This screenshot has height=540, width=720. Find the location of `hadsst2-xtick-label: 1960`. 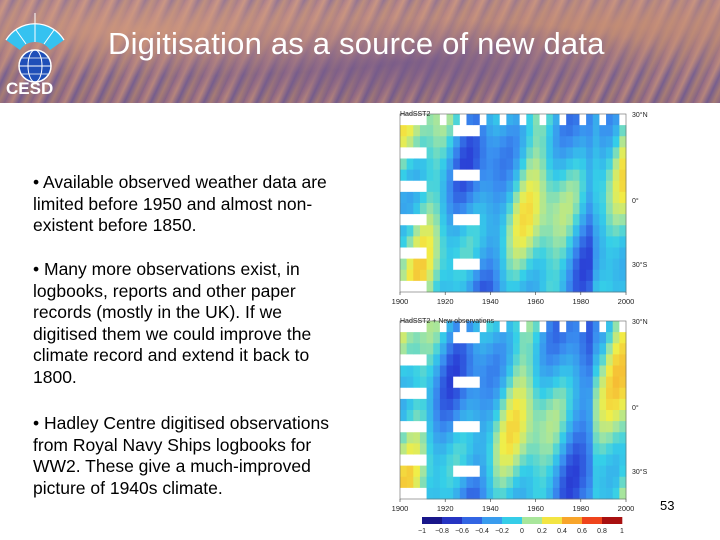

hadsst2-xtick-label: 1960 is located at coordinates (535, 301).